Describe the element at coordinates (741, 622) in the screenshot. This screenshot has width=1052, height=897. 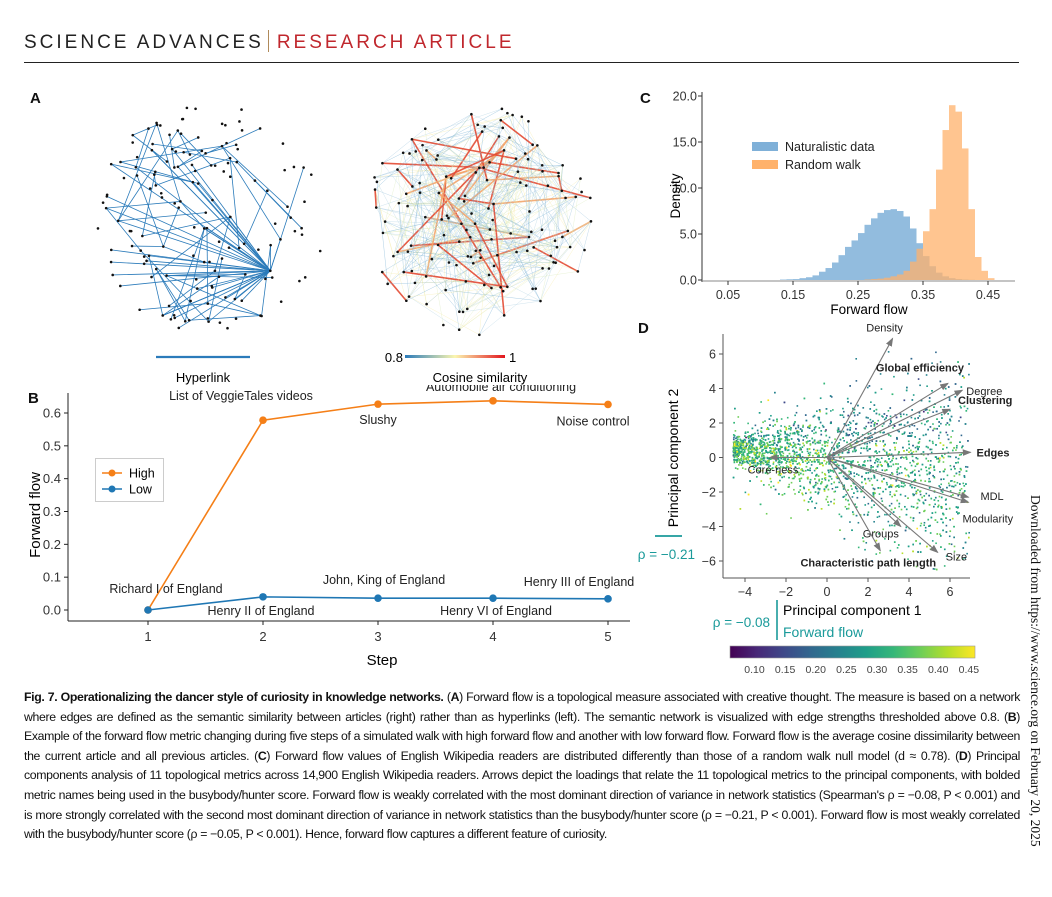
I see `pc1-rho: ρ = −0.08` at that location.